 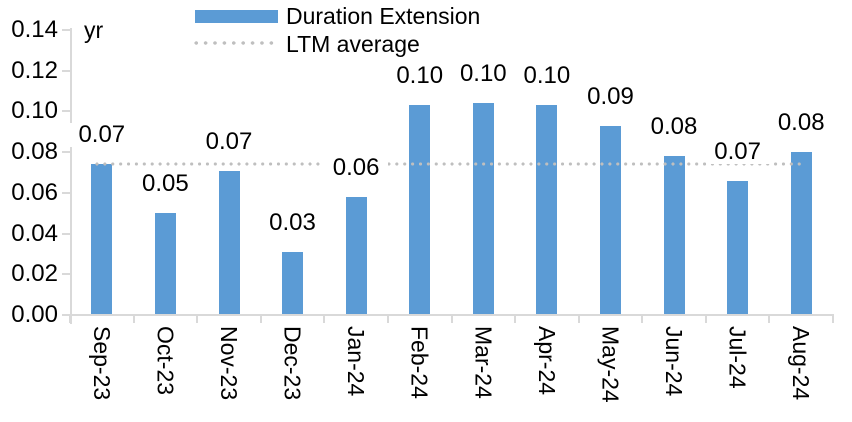 What do you see at coordinates (353, 44) in the screenshot?
I see `legend-label-ltm-average: LTM average` at bounding box center [353, 44].